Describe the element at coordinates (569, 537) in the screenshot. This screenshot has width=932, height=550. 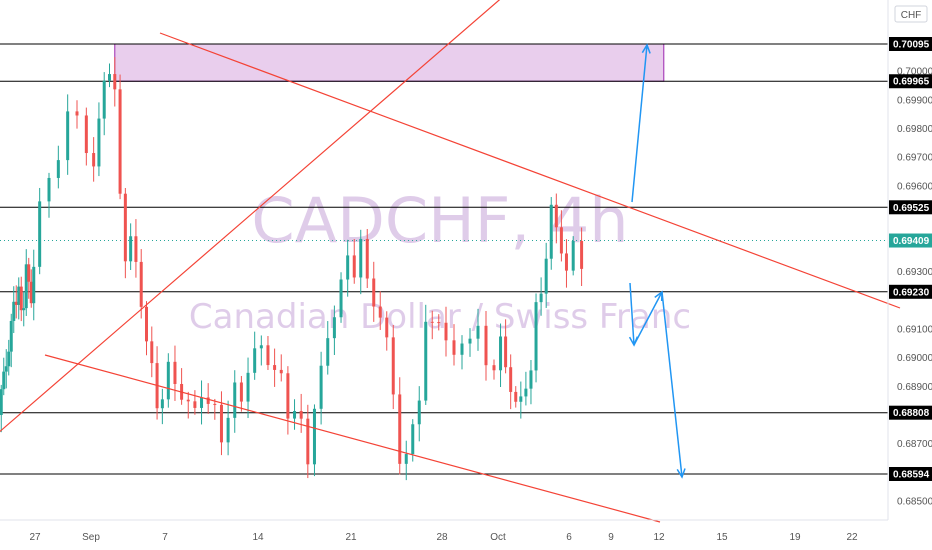
I see `time-tick-label: 6` at that location.